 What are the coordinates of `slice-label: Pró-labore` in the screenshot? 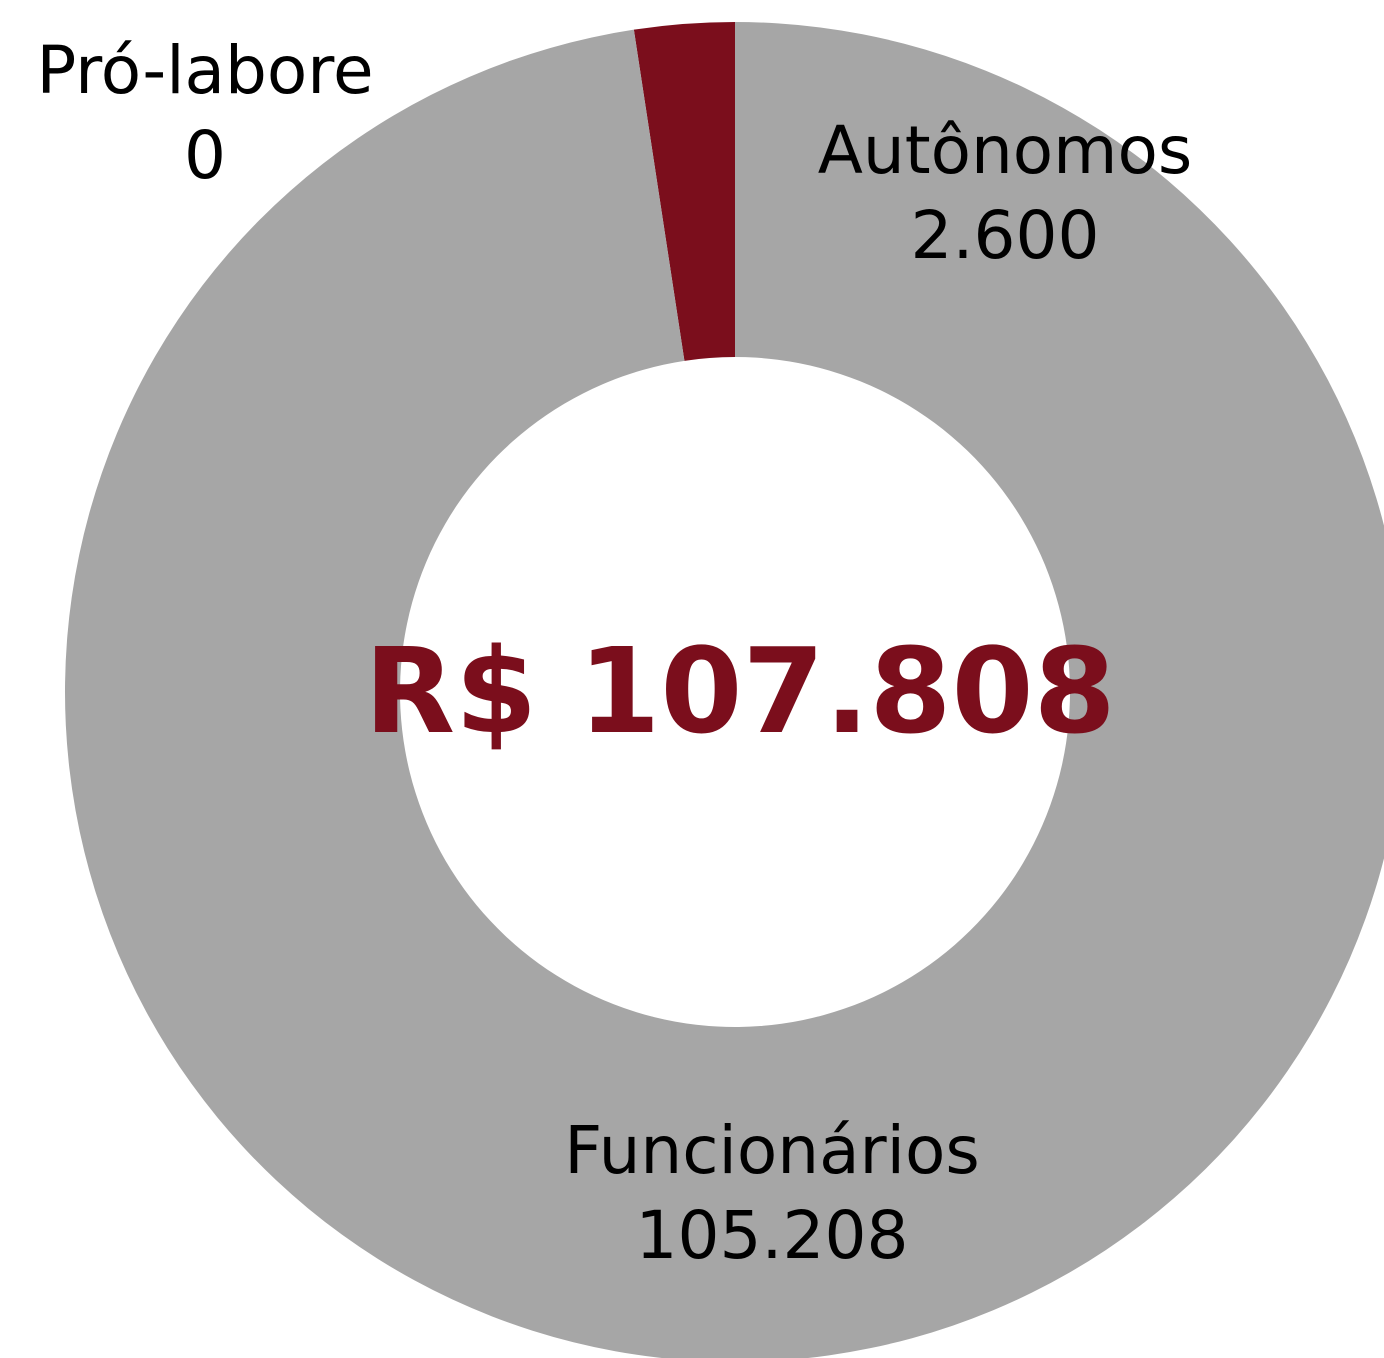 It's located at (204, 70).